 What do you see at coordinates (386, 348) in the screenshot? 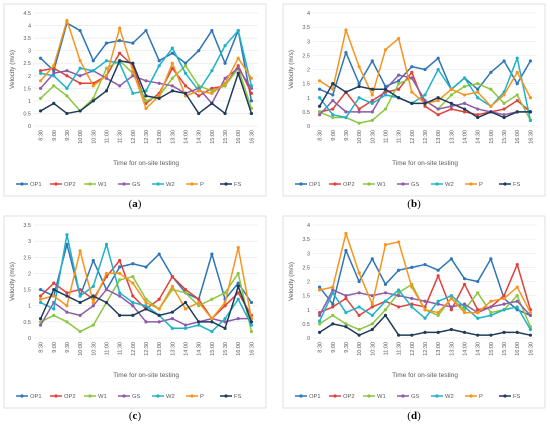
I see `x-tick-label: 11:00` at bounding box center [386, 348].